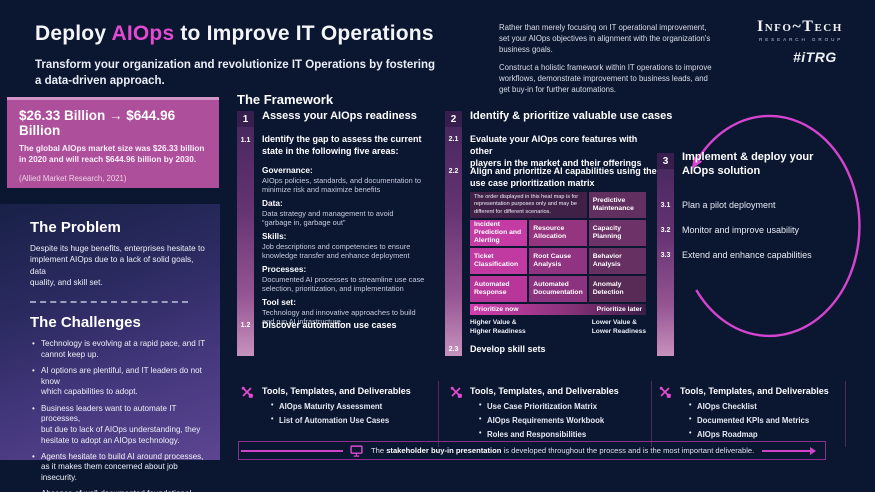 This screenshot has width=875, height=492. Describe the element at coordinates (571, 116) in the screenshot. I see `step2-title: Identify & prioritize valuable use cases` at that location.